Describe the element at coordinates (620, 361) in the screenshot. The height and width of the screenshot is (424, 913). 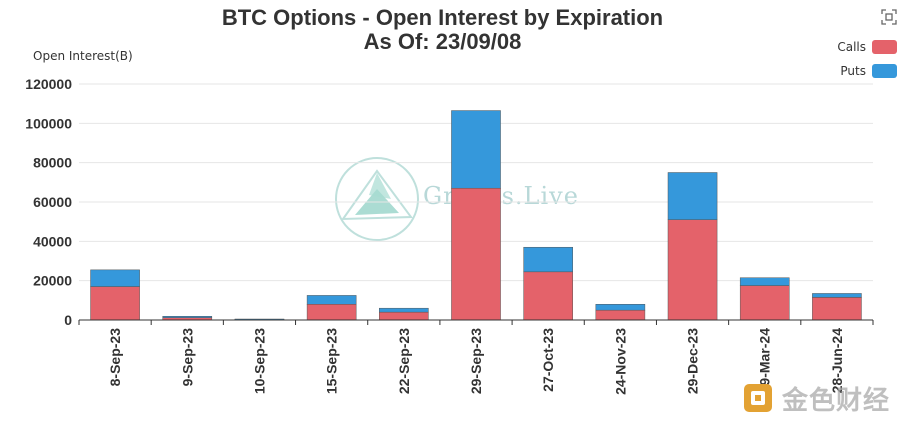
I see `x-tick-label: 24-Nov-23` at that location.